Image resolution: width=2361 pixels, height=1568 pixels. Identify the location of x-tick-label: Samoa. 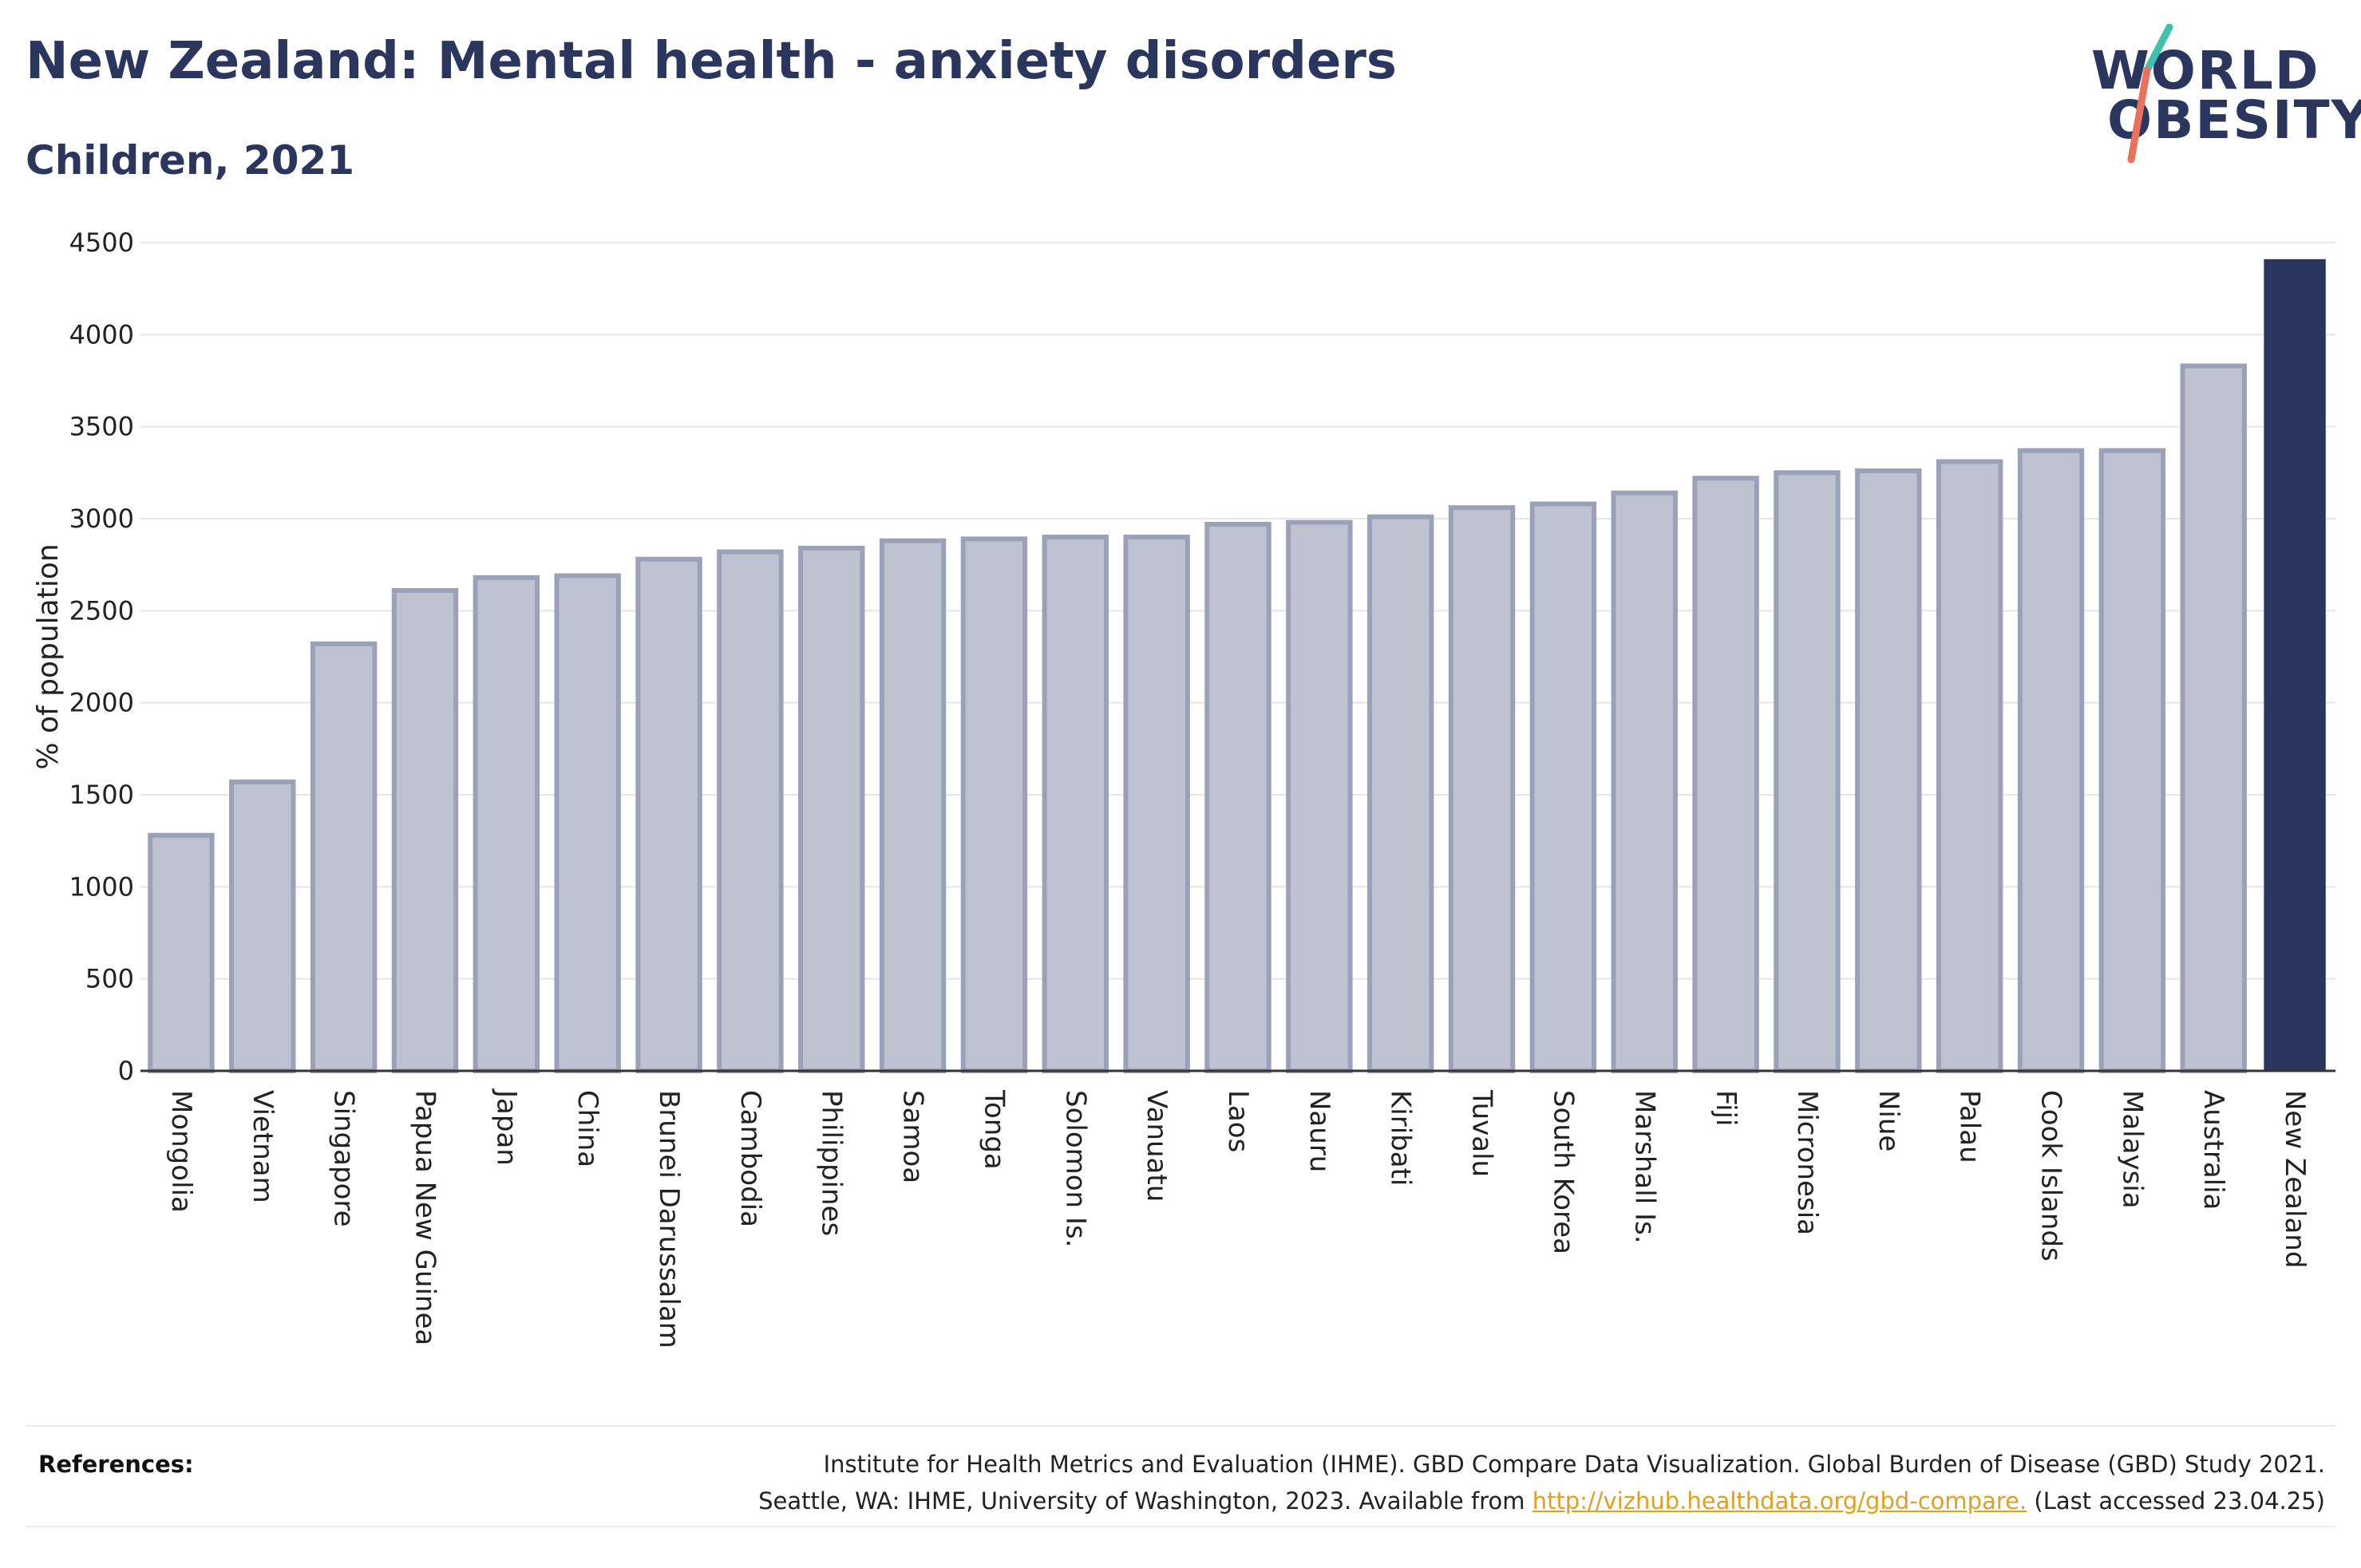
(913, 1136).